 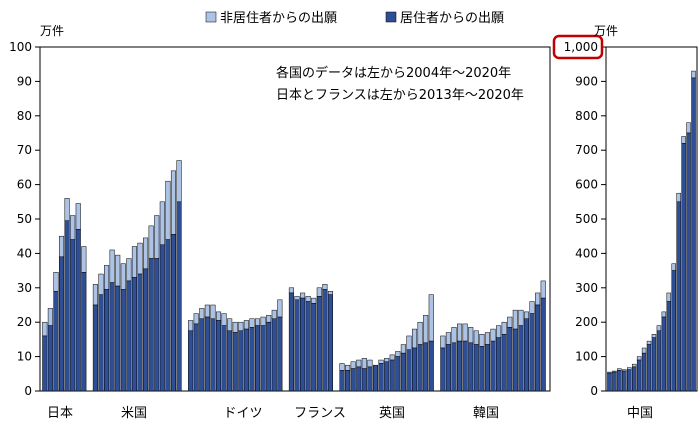 What do you see at coordinates (24, 116) in the screenshot?
I see `y-tick-label: 80` at bounding box center [24, 116].